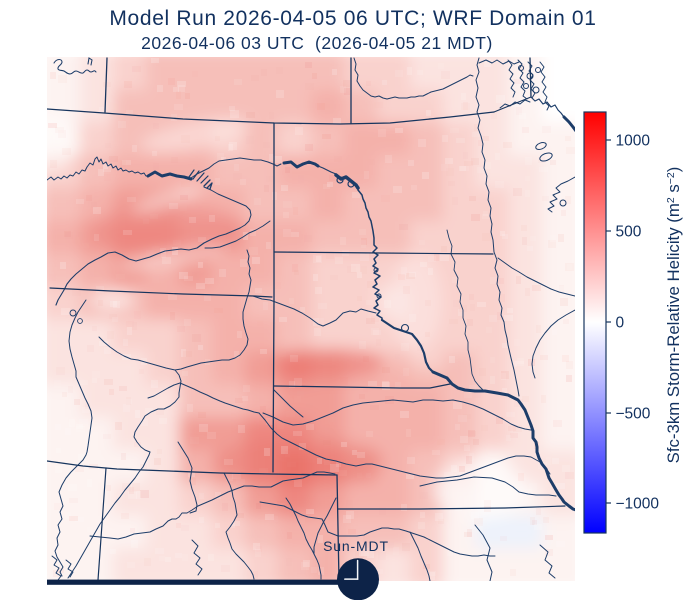 The height and width of the screenshot is (600, 700). I want to click on svg-text: −1000, so click(638, 504).